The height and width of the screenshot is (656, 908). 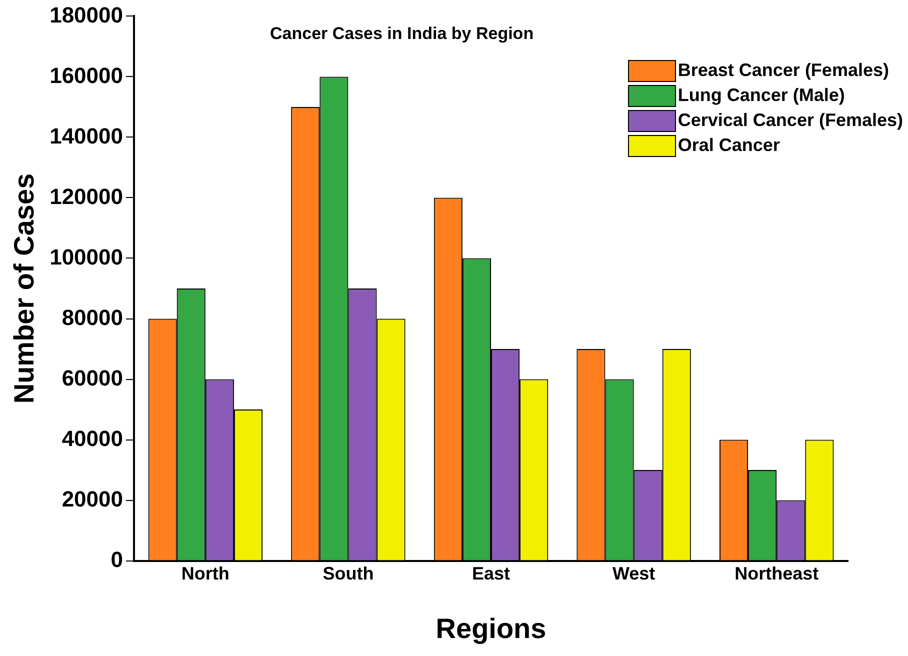 I want to click on x-tick-label: East, so click(x=491, y=574).